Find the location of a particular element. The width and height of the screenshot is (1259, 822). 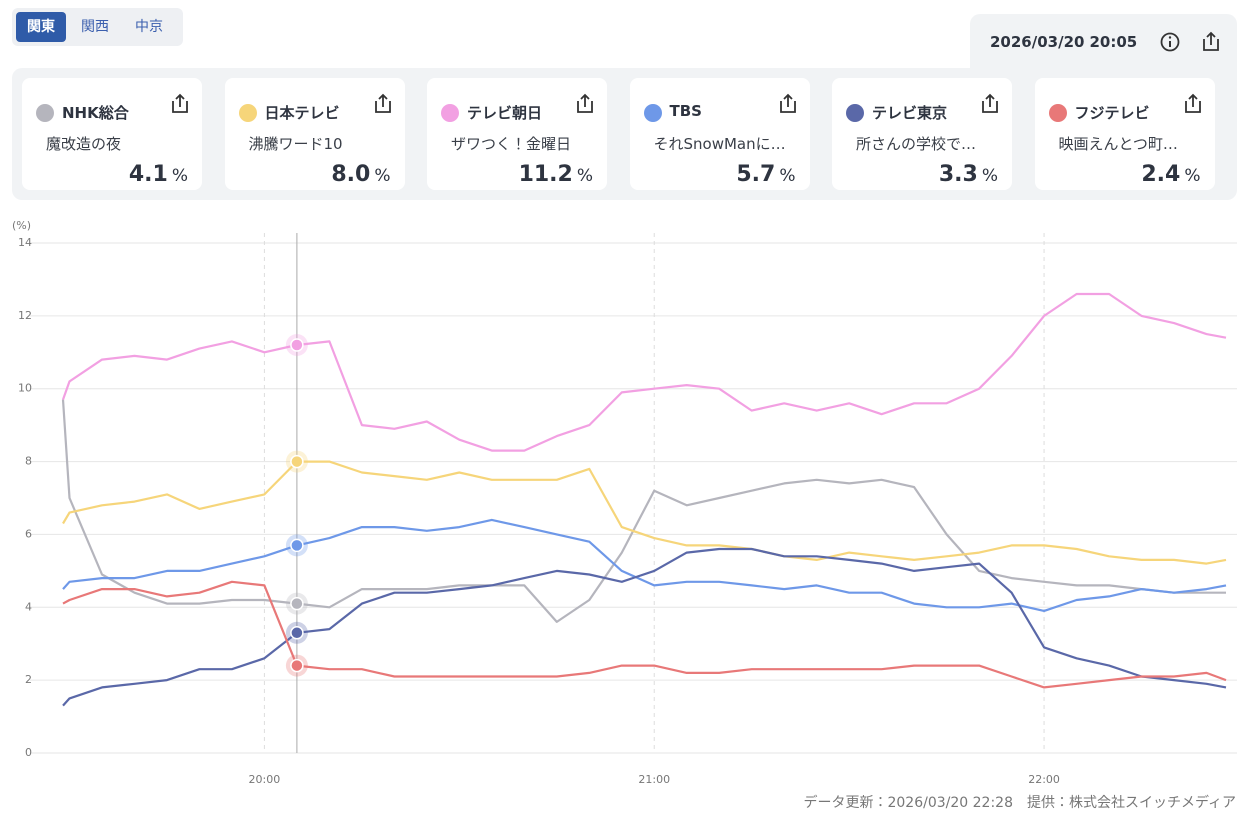

program-name: 沸騰ワード10 is located at coordinates (295, 144).